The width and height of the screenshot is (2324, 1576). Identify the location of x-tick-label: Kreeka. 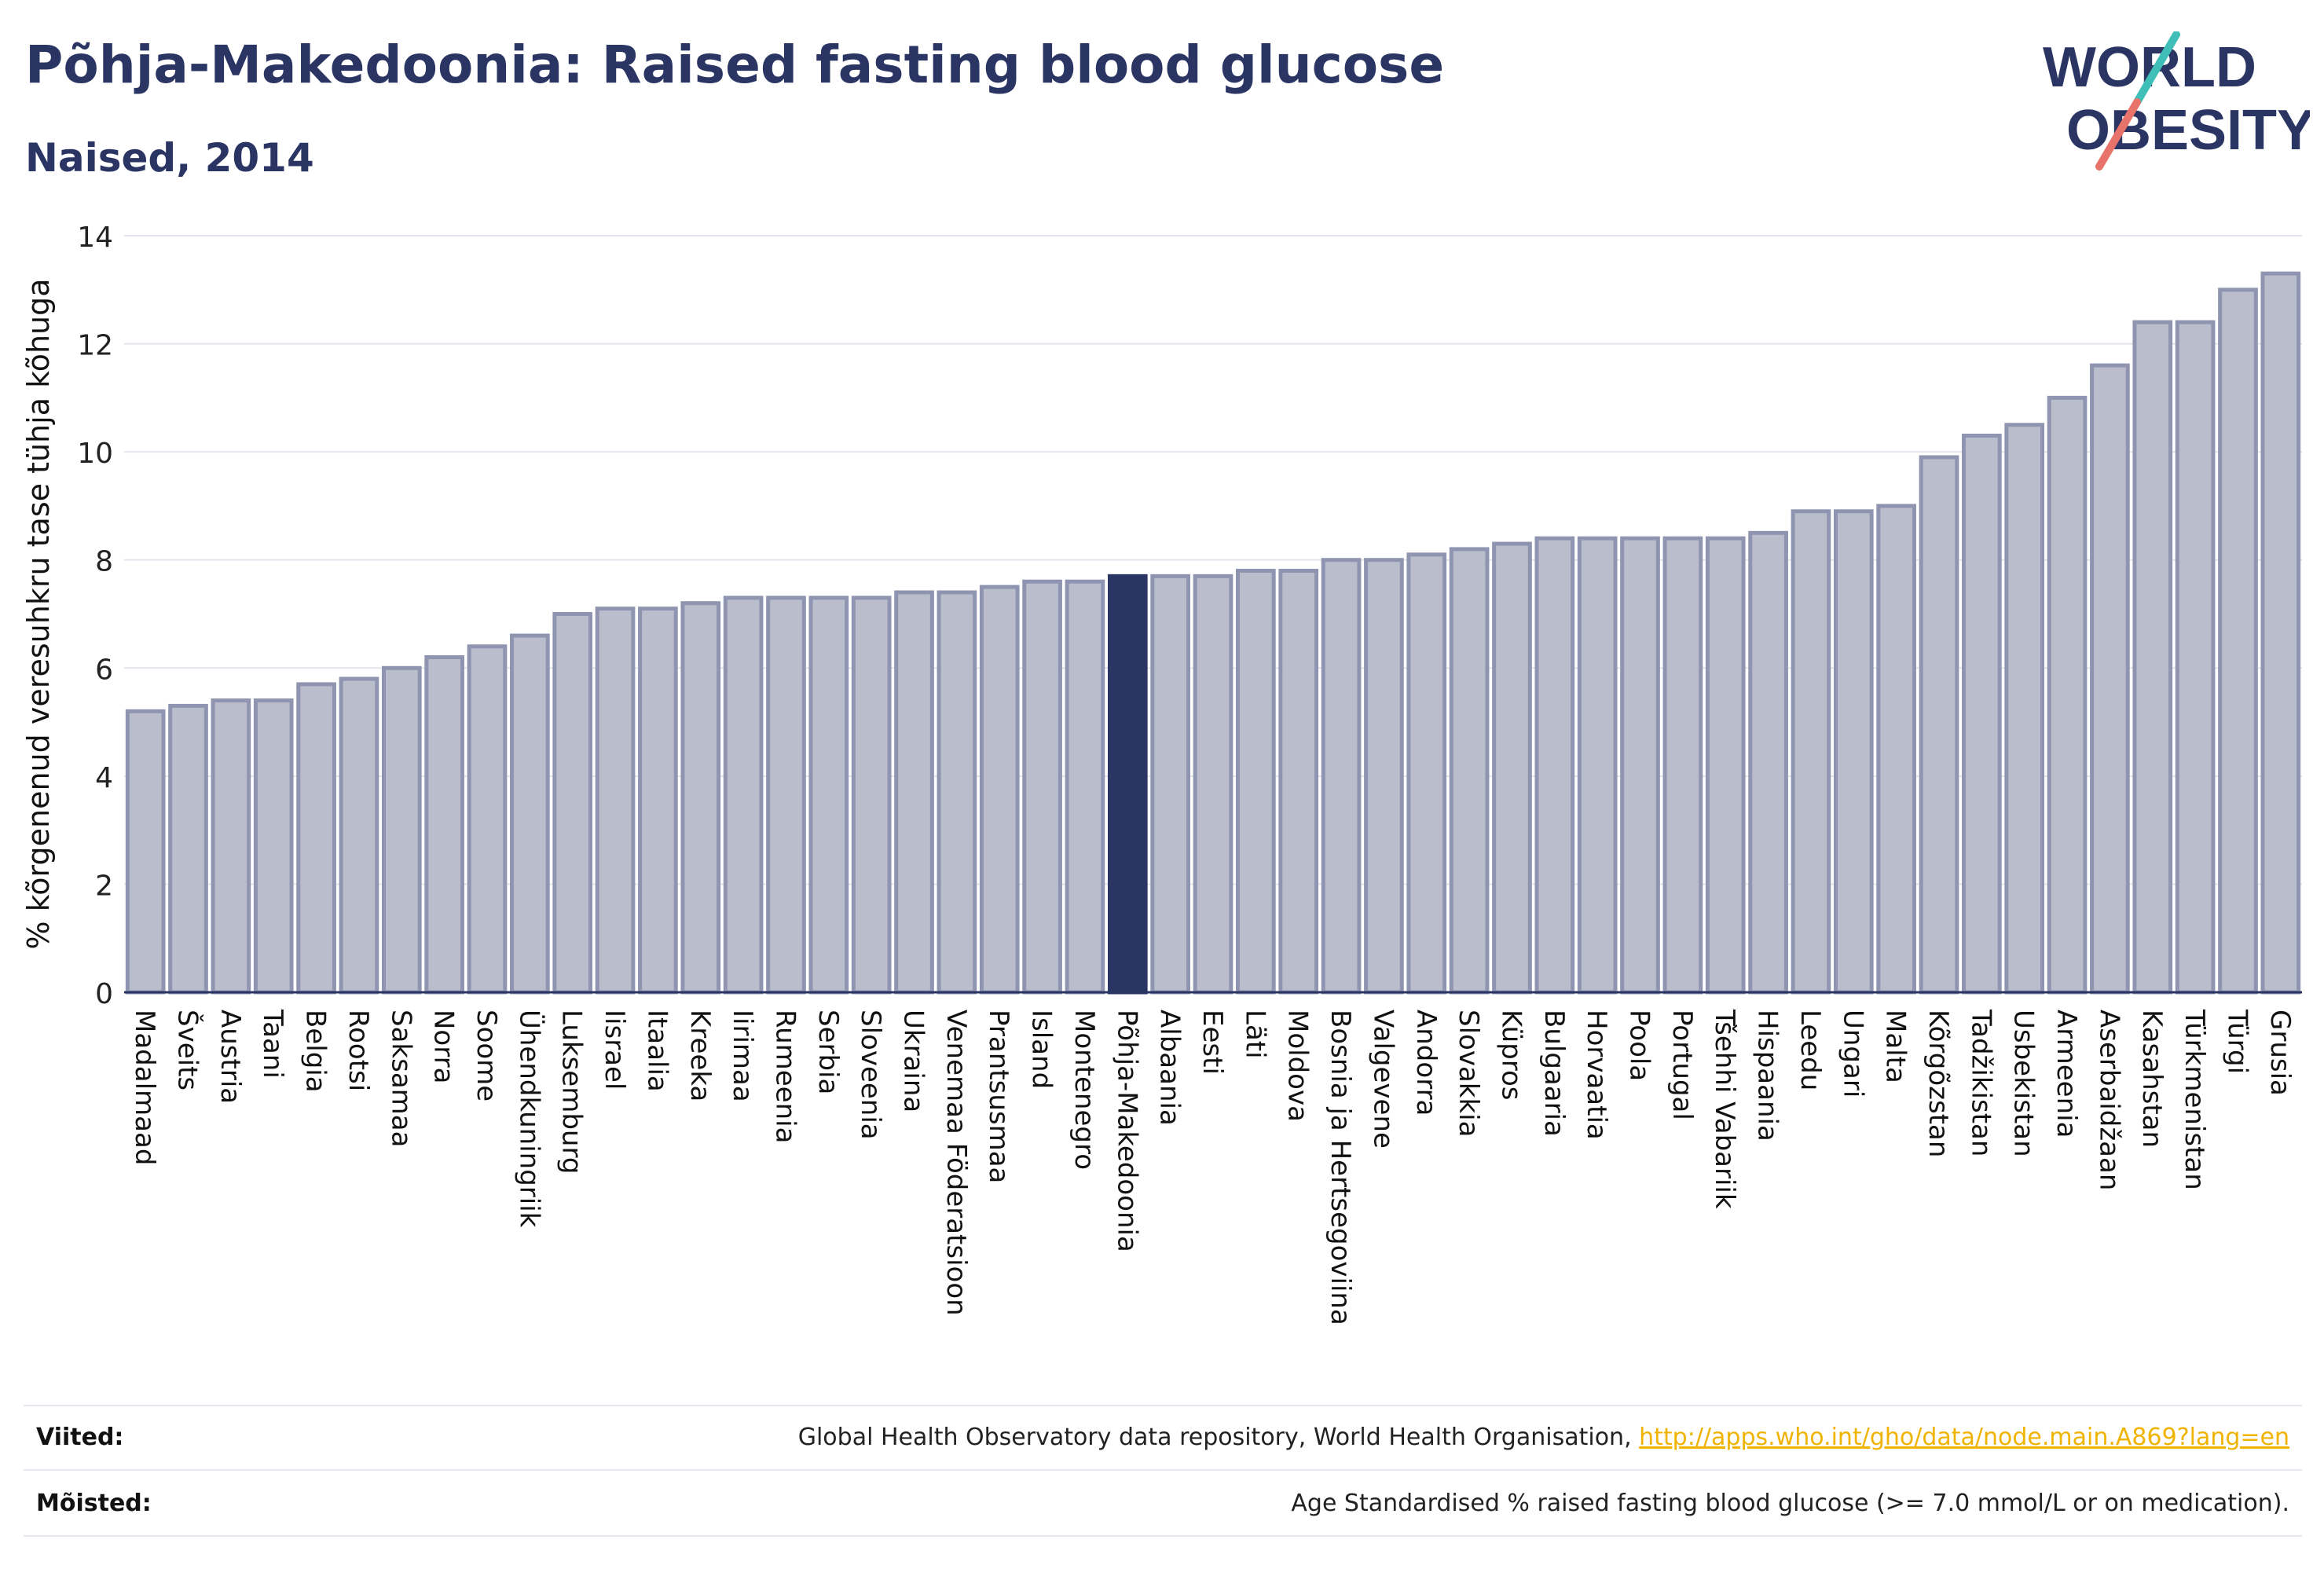
(700, 1055).